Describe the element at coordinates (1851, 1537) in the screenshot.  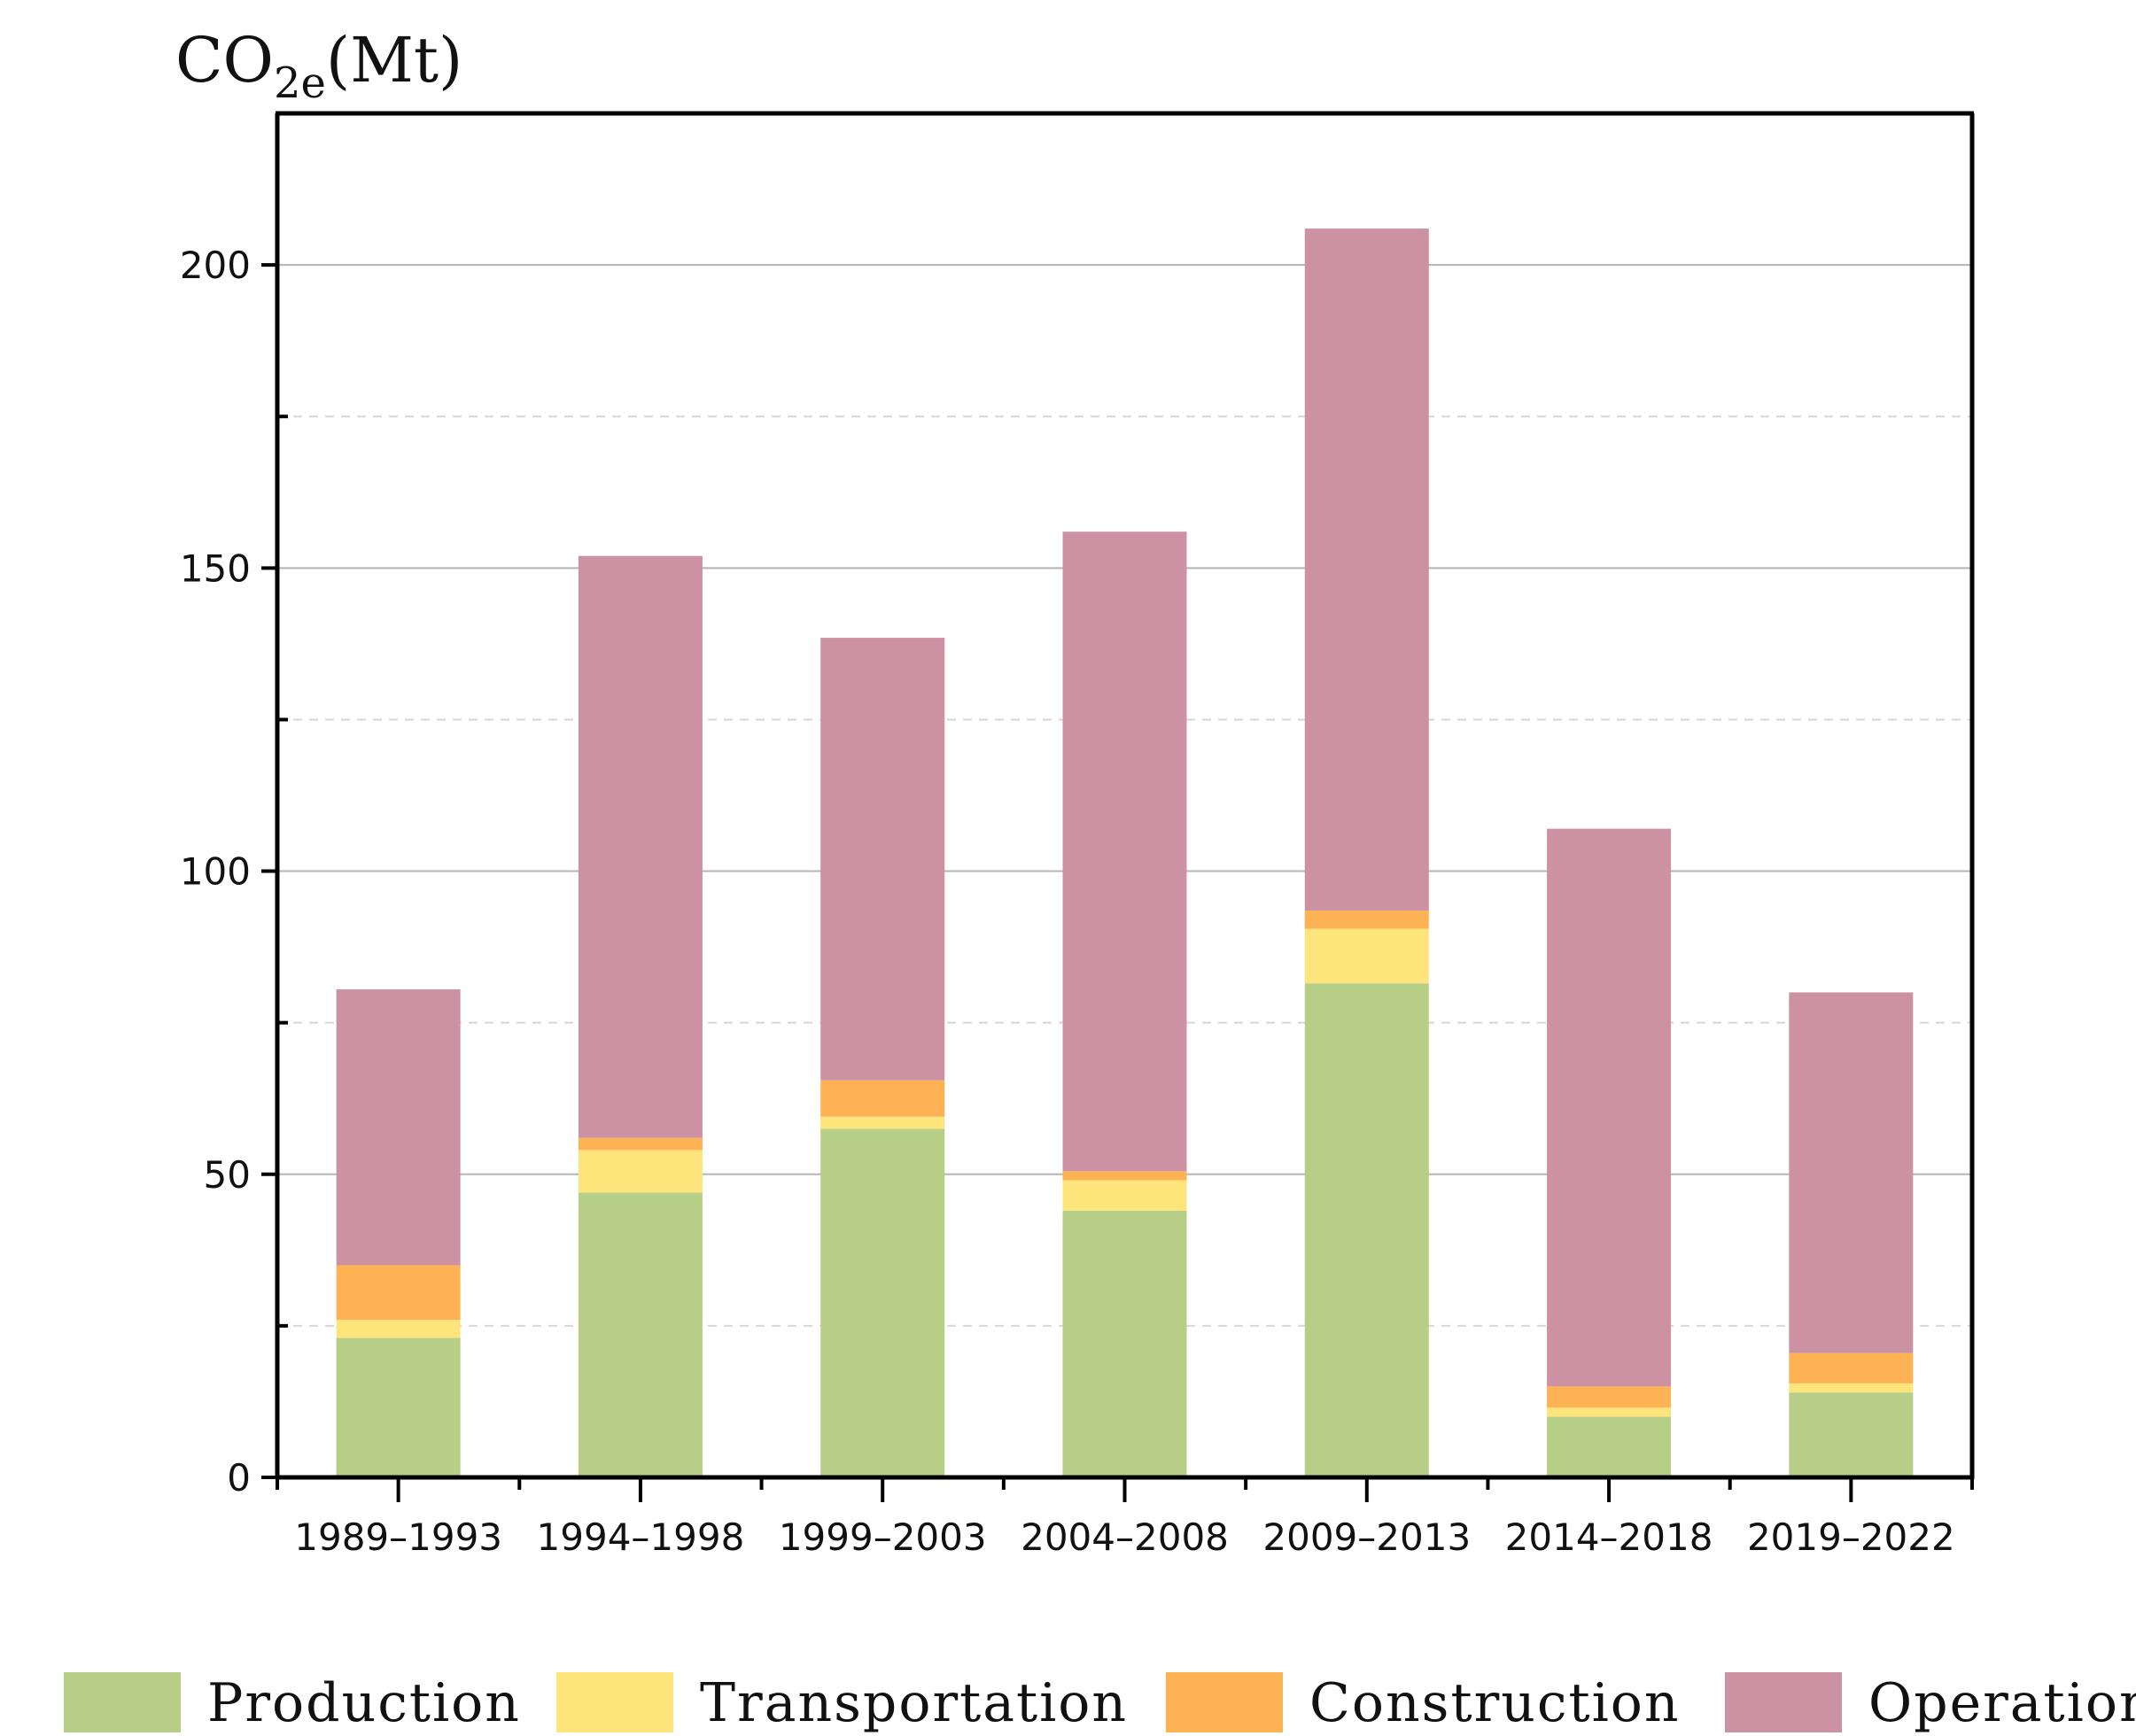
I see `x-tick-label: 2019–2022` at that location.